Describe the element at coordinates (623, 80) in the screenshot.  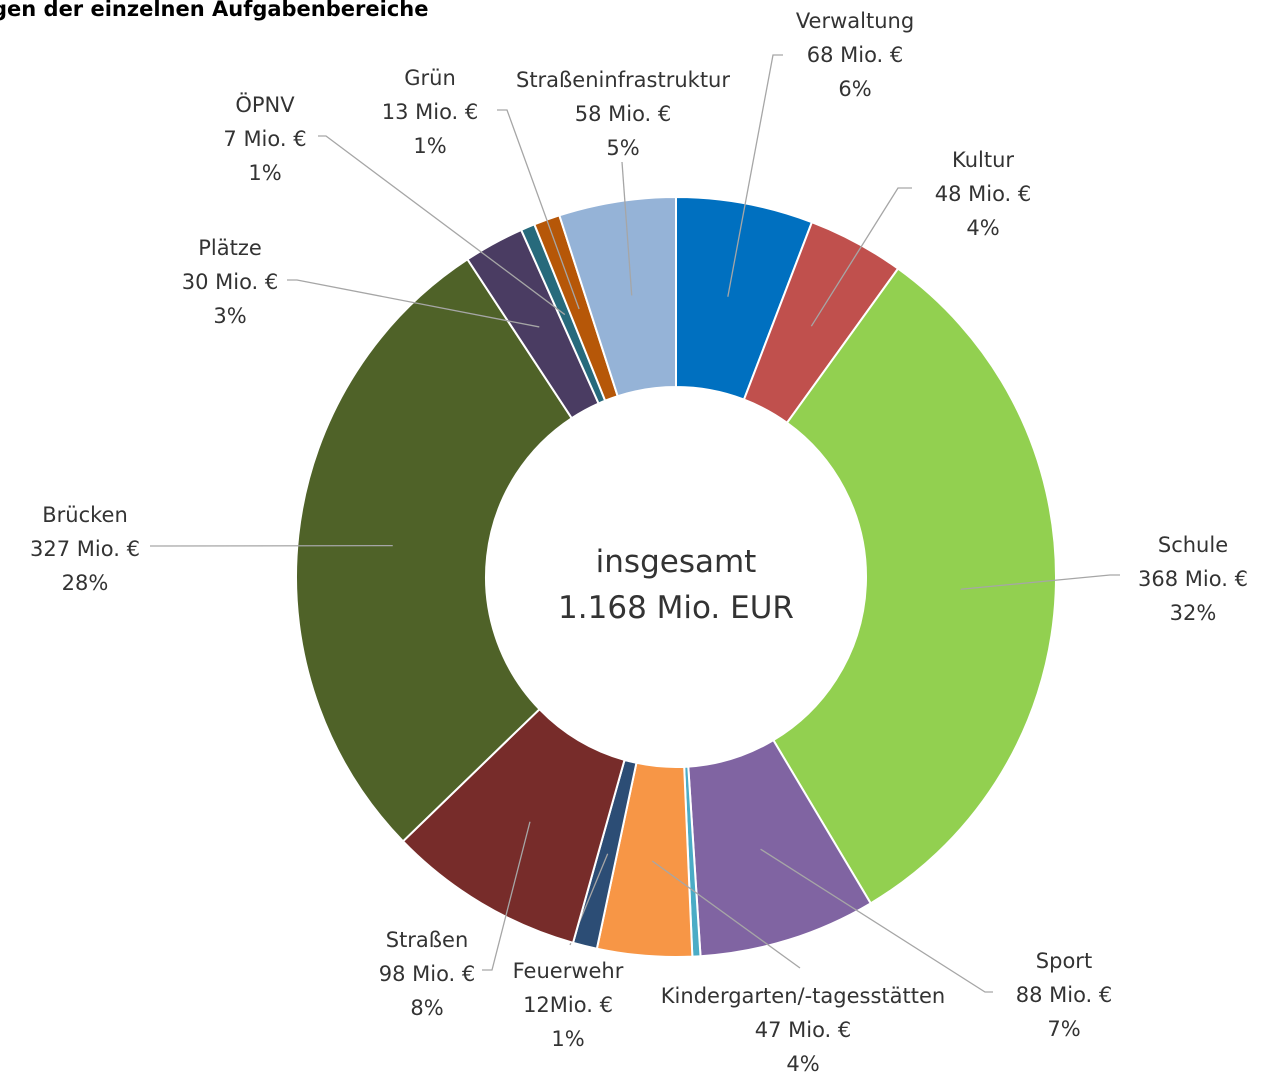
I see `data-label: Straßeninfrastruktur` at that location.